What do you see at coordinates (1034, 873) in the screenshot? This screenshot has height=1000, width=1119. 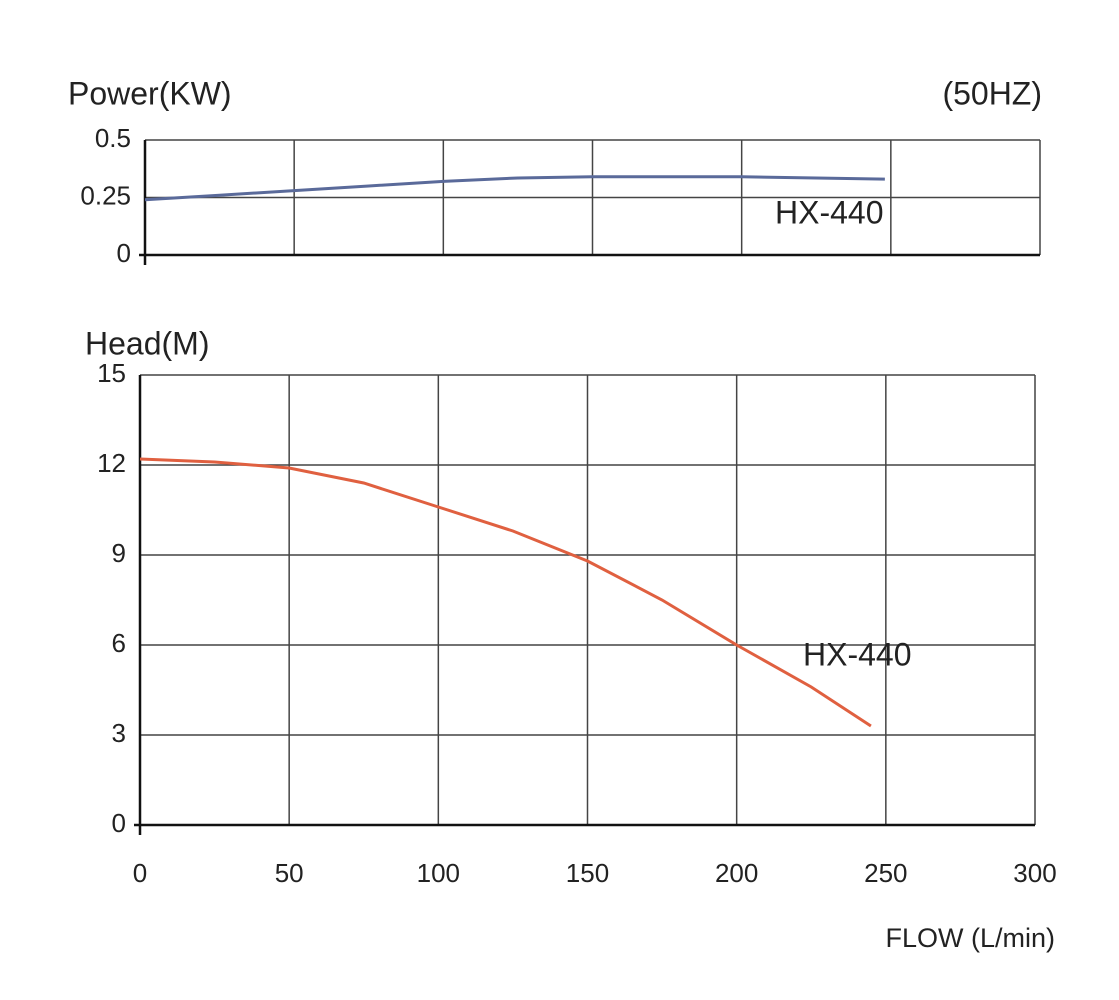 I see `x-tick-label: 300` at bounding box center [1034, 873].